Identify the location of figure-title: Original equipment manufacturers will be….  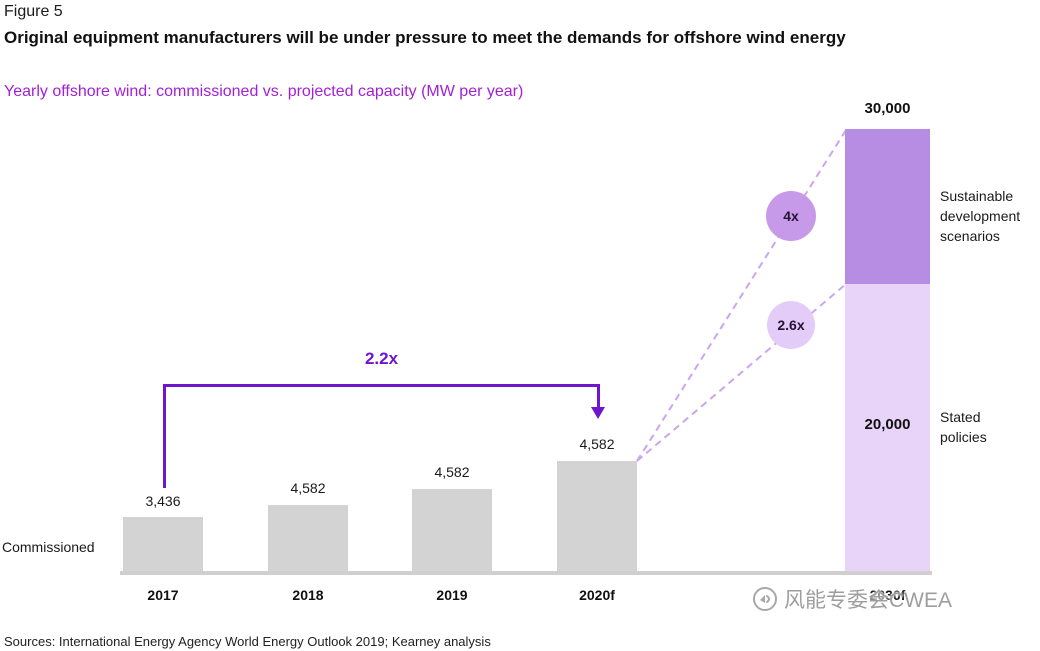
(425, 37).